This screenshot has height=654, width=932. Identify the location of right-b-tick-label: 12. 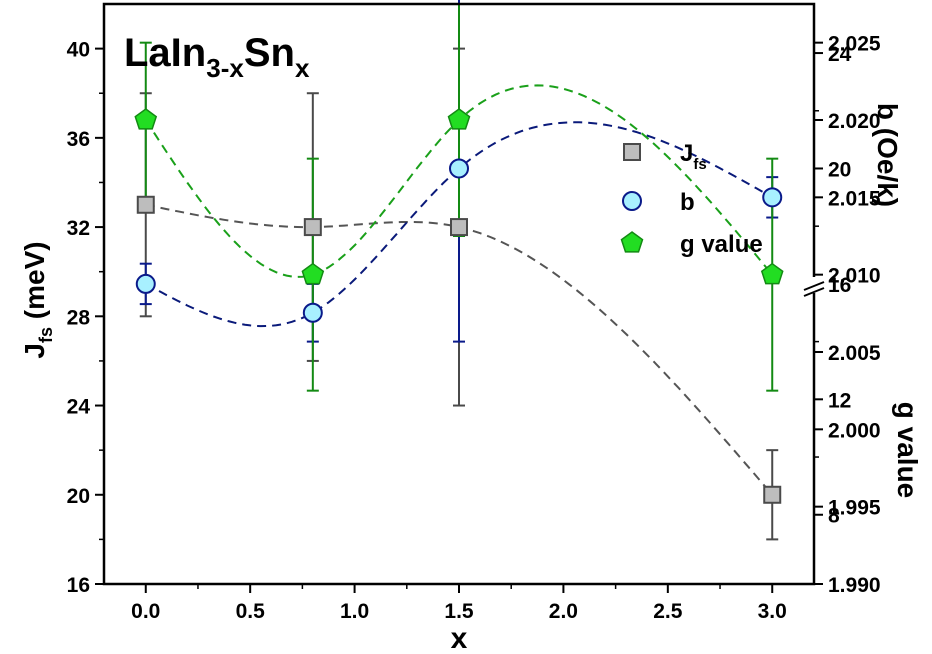
(839, 400).